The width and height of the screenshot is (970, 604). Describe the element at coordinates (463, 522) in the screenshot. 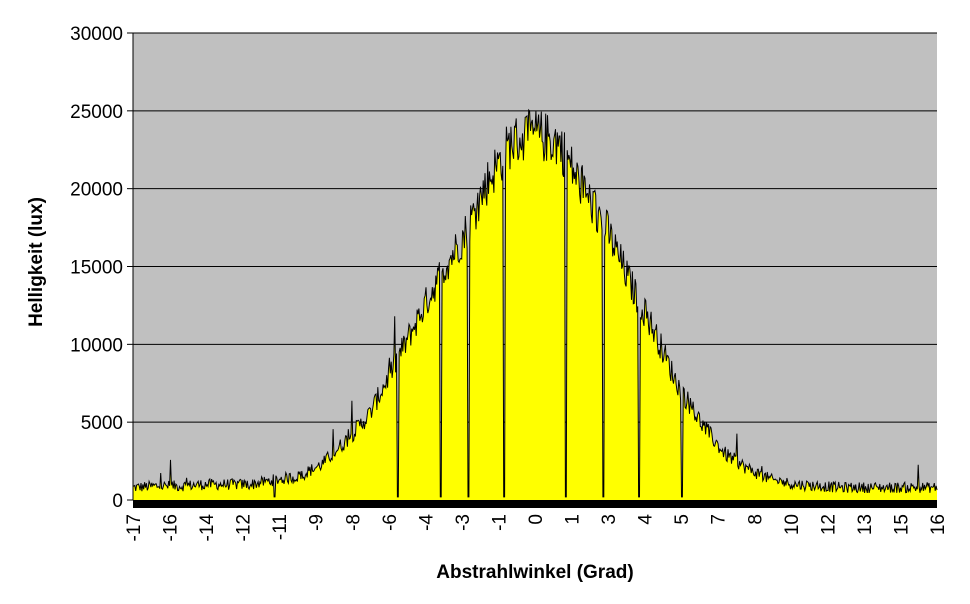

I see `x-tick-label: -3` at that location.